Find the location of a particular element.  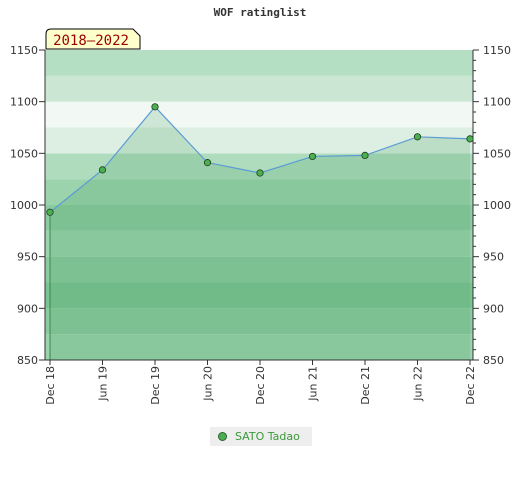

chart-title: WOF ratinglist is located at coordinates (260, 12).